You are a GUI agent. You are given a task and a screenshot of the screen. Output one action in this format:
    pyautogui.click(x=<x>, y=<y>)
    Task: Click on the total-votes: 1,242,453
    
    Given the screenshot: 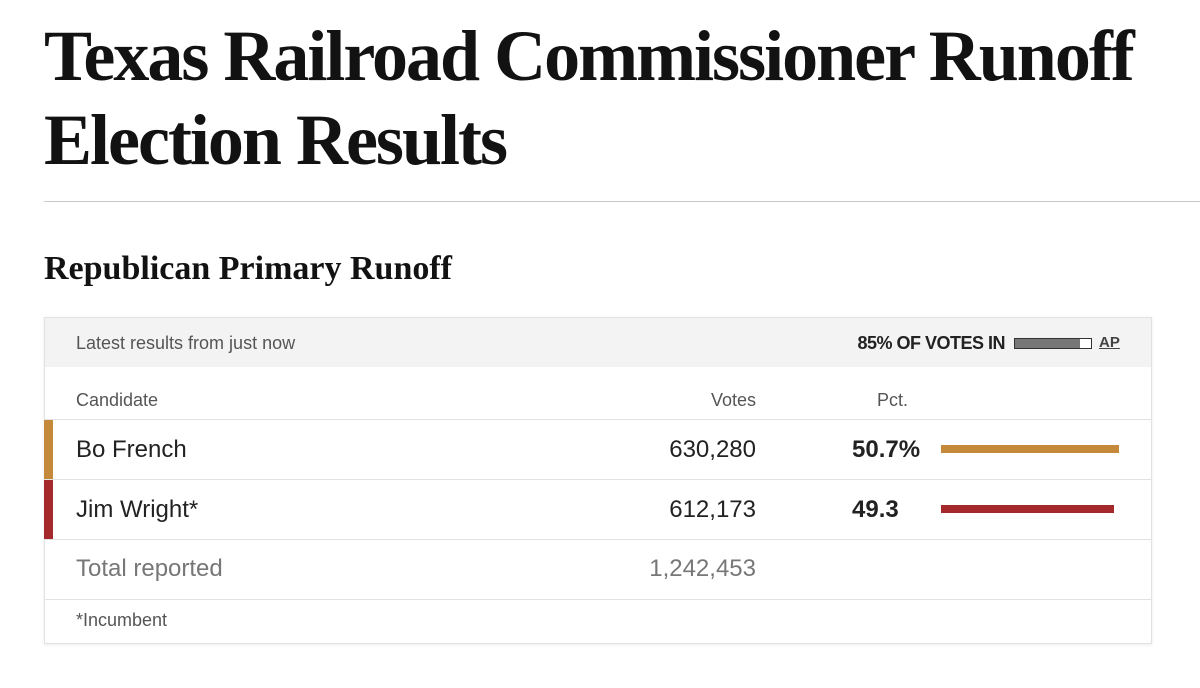 What is the action you would take?
    pyautogui.click(x=702, y=568)
    